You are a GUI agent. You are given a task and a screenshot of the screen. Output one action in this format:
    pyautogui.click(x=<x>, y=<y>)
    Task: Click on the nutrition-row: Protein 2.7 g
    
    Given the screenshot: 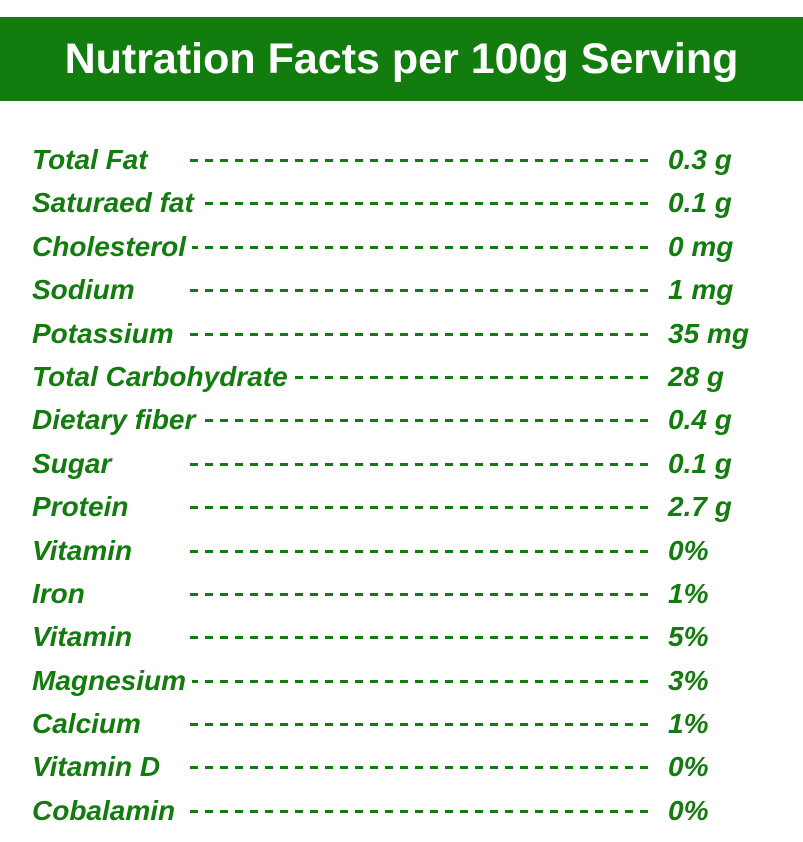 What is the action you would take?
    pyautogui.click(x=401, y=508)
    